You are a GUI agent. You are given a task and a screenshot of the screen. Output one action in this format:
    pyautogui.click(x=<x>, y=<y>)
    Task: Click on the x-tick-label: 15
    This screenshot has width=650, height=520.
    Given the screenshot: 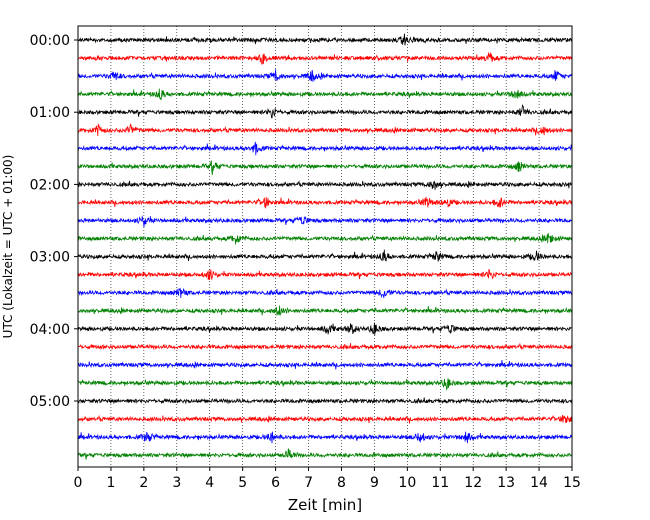 What is the action you would take?
    pyautogui.click(x=572, y=483)
    